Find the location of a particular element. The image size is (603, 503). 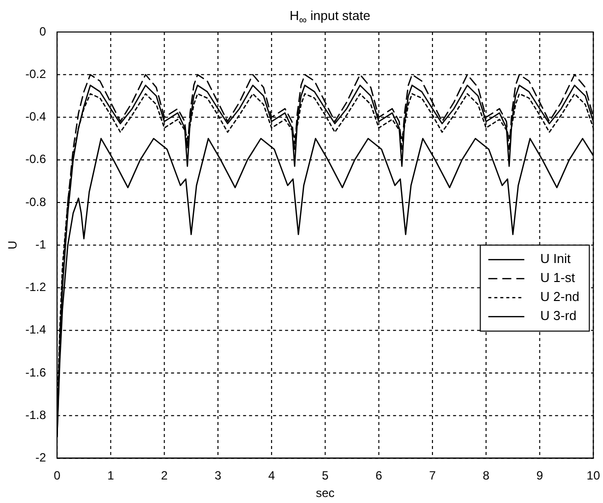

x-tick-label: 7 is located at coordinates (432, 475).